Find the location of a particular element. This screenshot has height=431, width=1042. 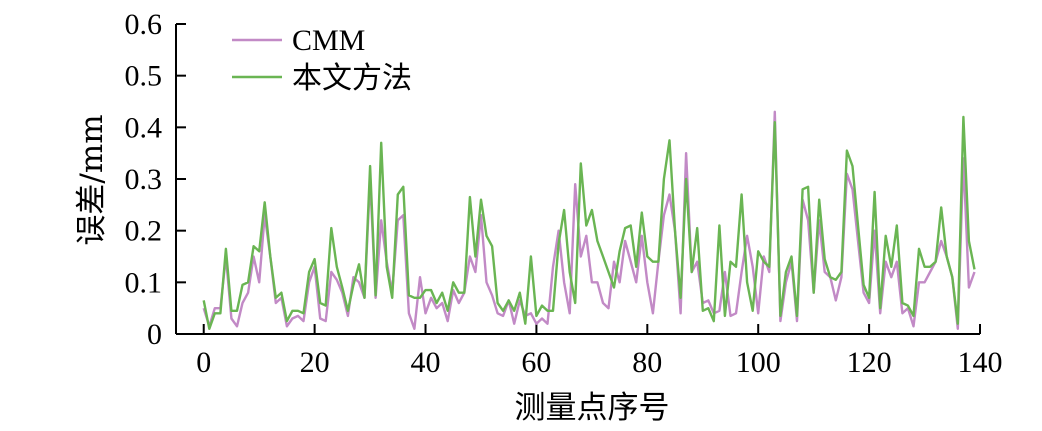

y-tick-label: 0.2 is located at coordinates (144, 231).